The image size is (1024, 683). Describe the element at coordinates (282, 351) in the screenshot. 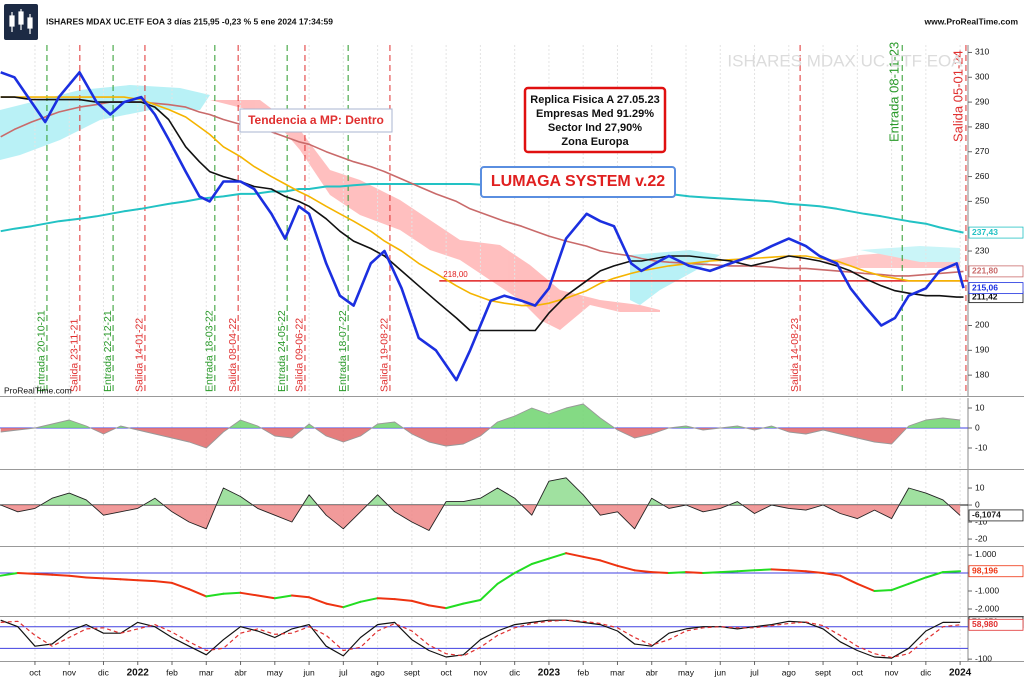

I see `event-label: Entrada 24-05-22` at that location.